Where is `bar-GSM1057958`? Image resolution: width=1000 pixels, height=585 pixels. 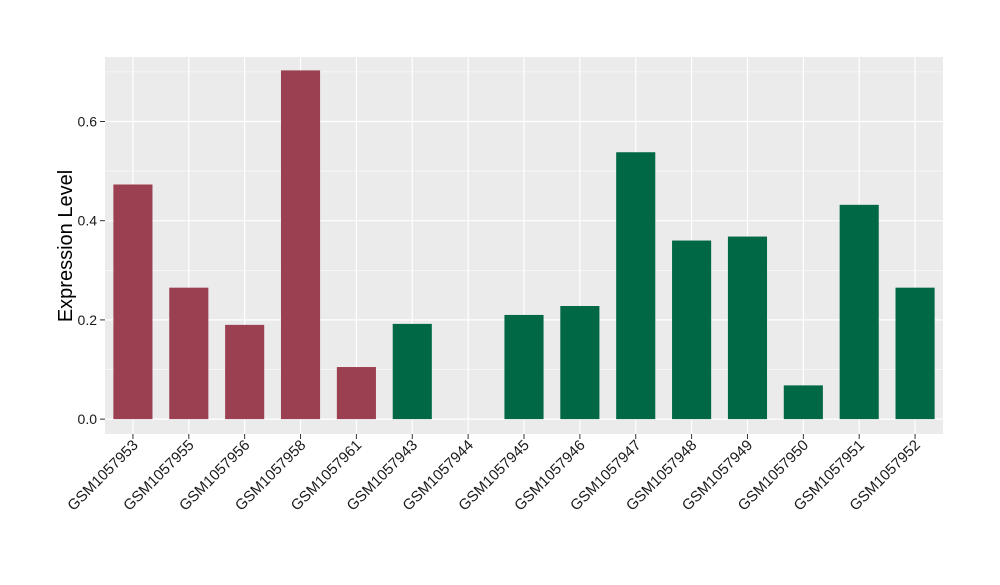
bar-GSM1057958 is located at coordinates (300, 245).